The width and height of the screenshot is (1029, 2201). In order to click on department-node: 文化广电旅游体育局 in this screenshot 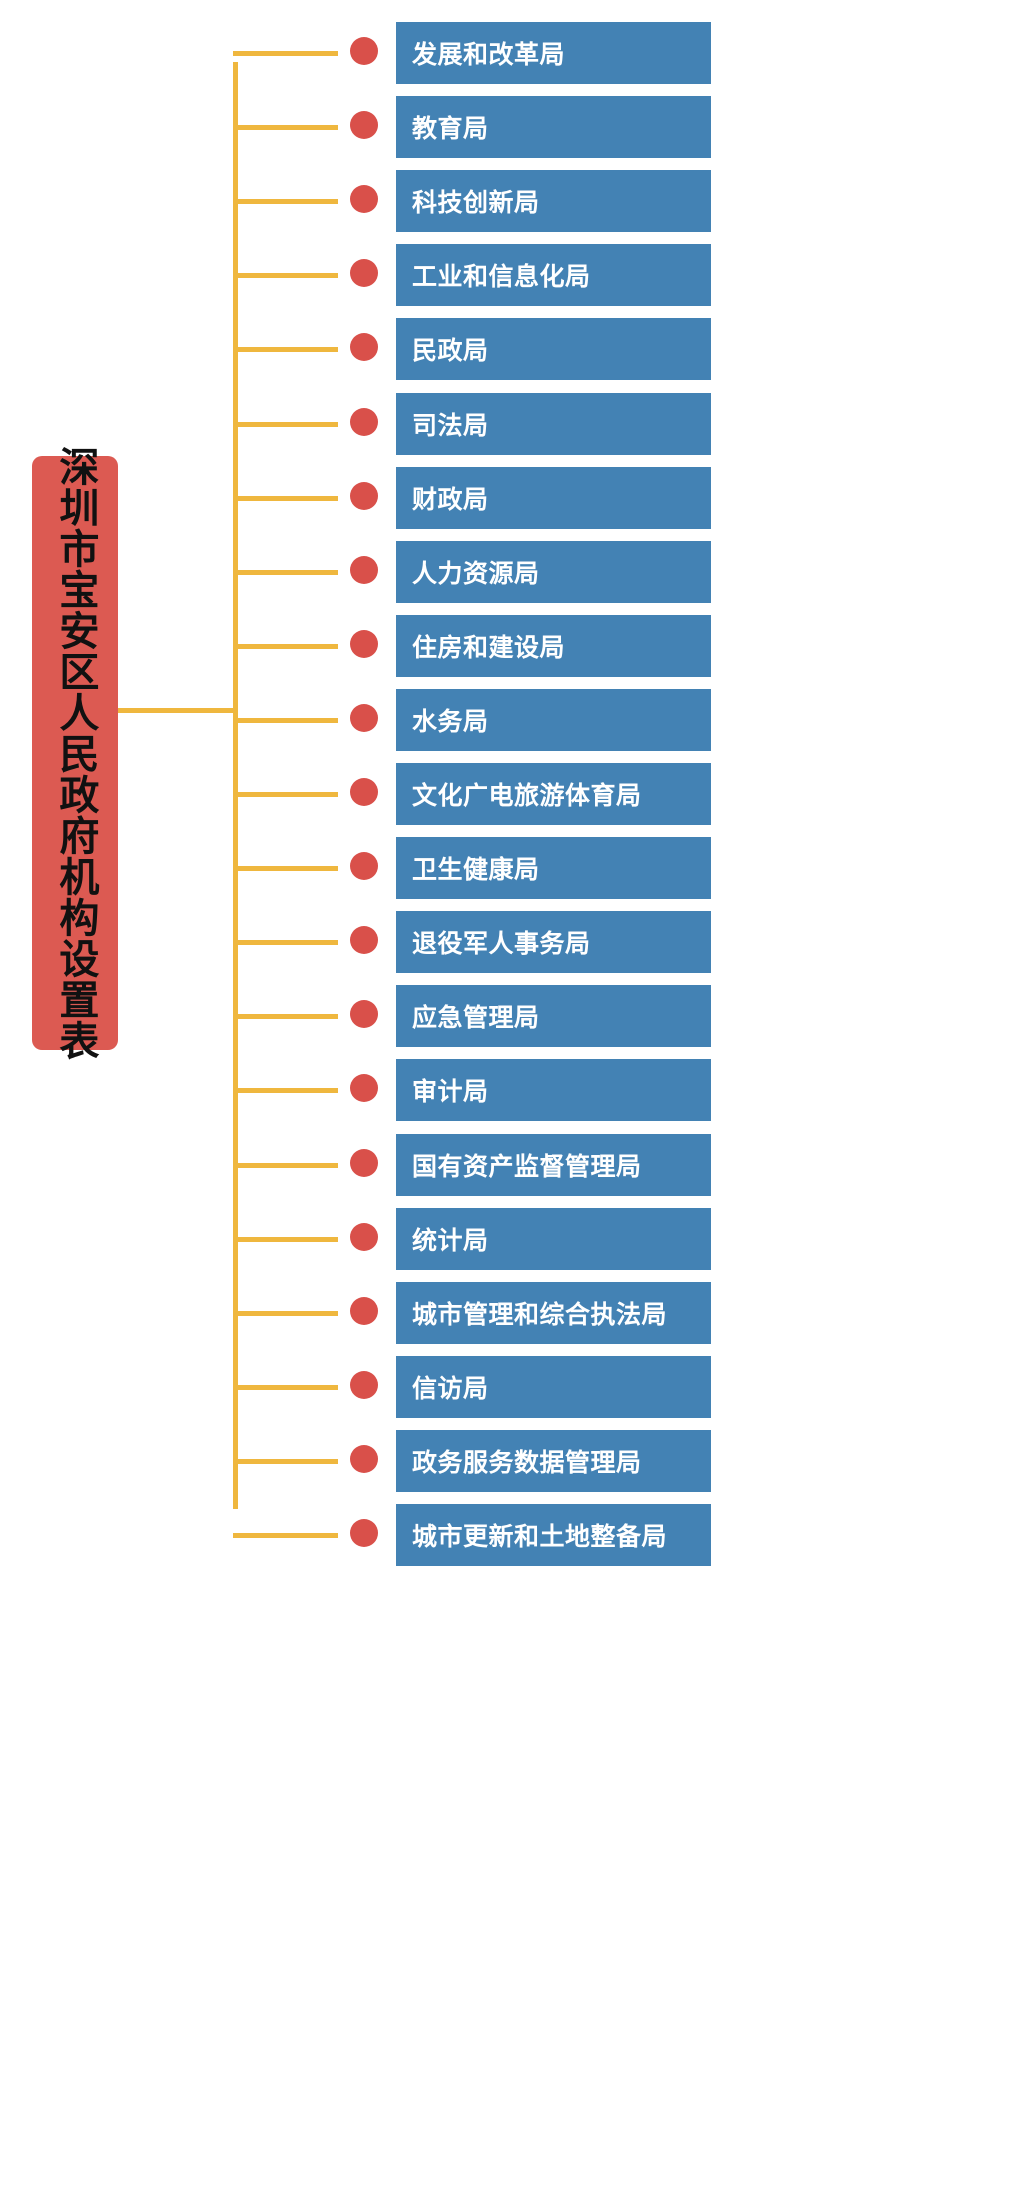, I will do `click(553, 794)`.